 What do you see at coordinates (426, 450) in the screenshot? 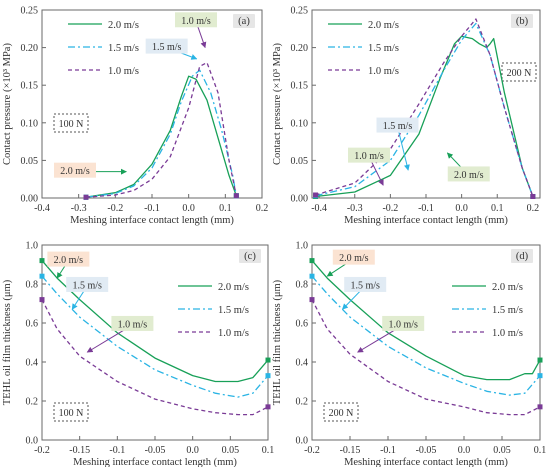
I see `x-tick-label: -0.05` at bounding box center [426, 450].